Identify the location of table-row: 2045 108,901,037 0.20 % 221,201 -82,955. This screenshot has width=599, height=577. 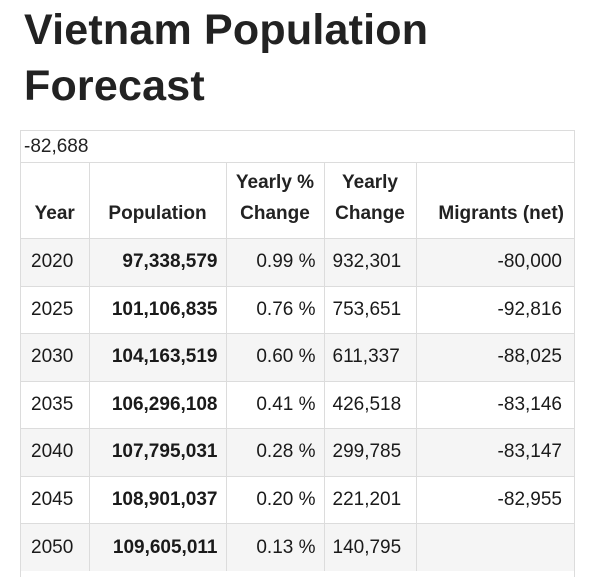
(297, 499).